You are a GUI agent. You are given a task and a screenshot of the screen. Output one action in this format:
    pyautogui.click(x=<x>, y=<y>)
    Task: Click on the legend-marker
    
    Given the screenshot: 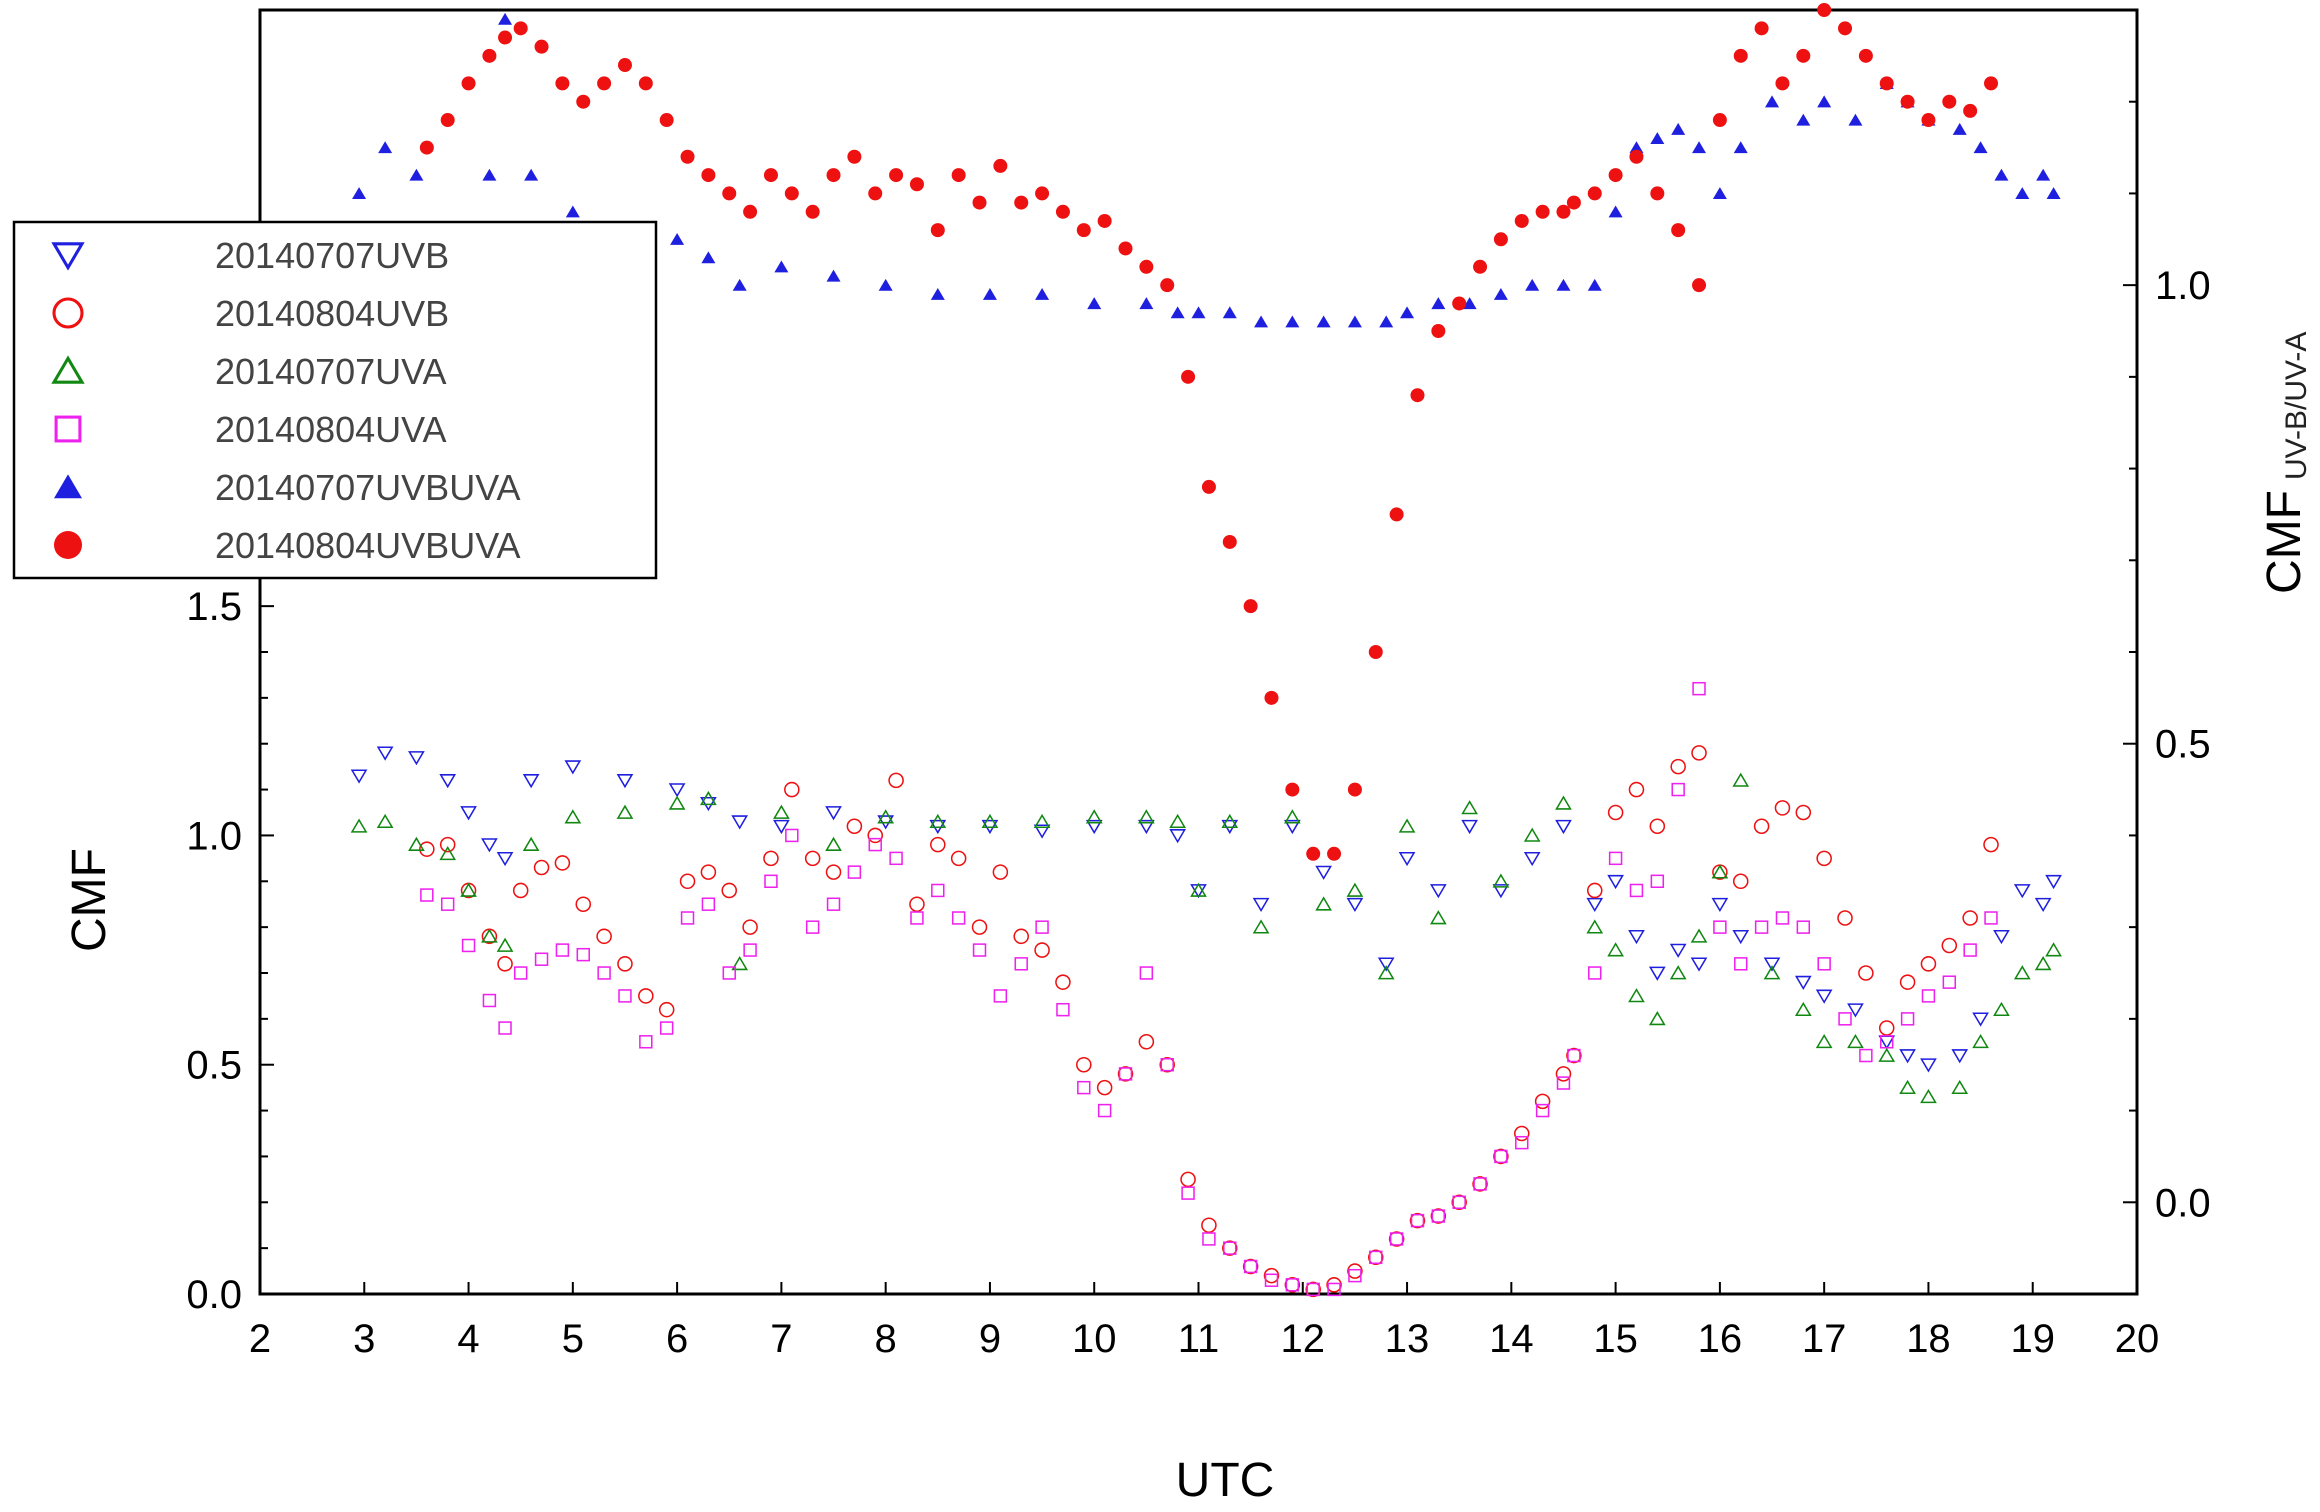 What is the action you would take?
    pyautogui.click(x=68, y=486)
    